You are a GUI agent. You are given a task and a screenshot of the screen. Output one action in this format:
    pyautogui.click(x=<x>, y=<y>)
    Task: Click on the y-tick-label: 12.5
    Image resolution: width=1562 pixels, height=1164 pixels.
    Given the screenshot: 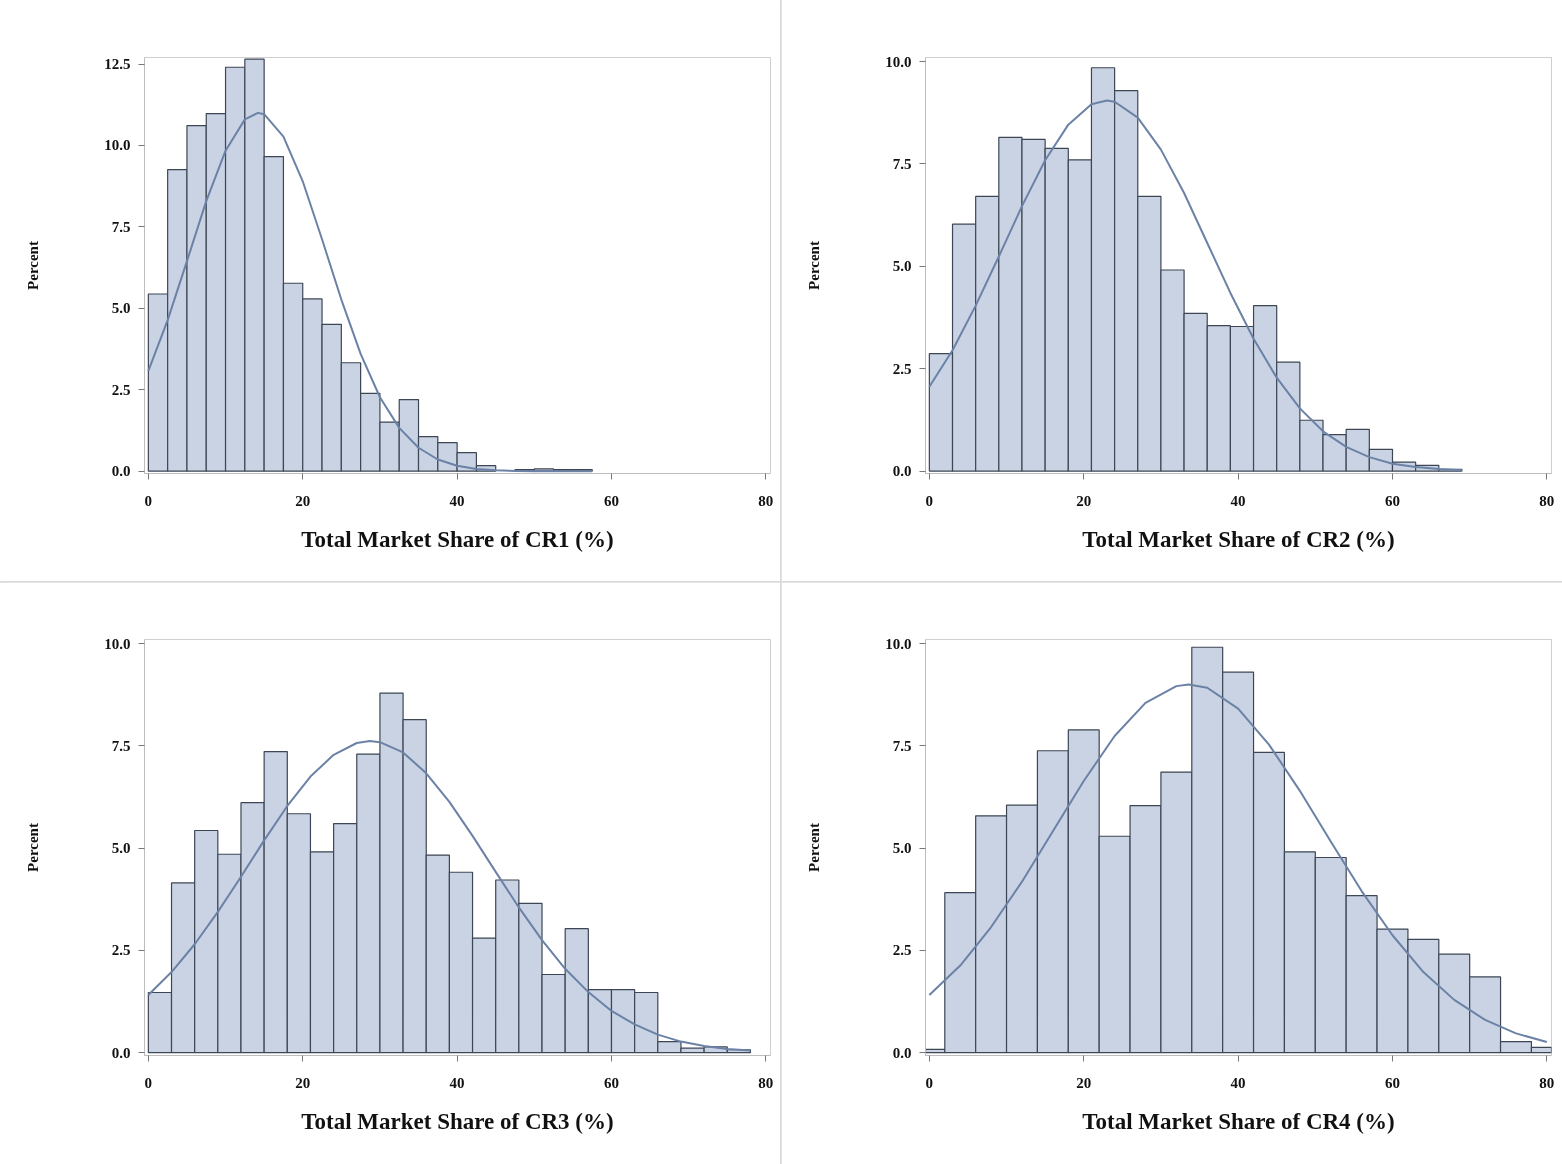 What is the action you would take?
    pyautogui.click(x=117, y=64)
    